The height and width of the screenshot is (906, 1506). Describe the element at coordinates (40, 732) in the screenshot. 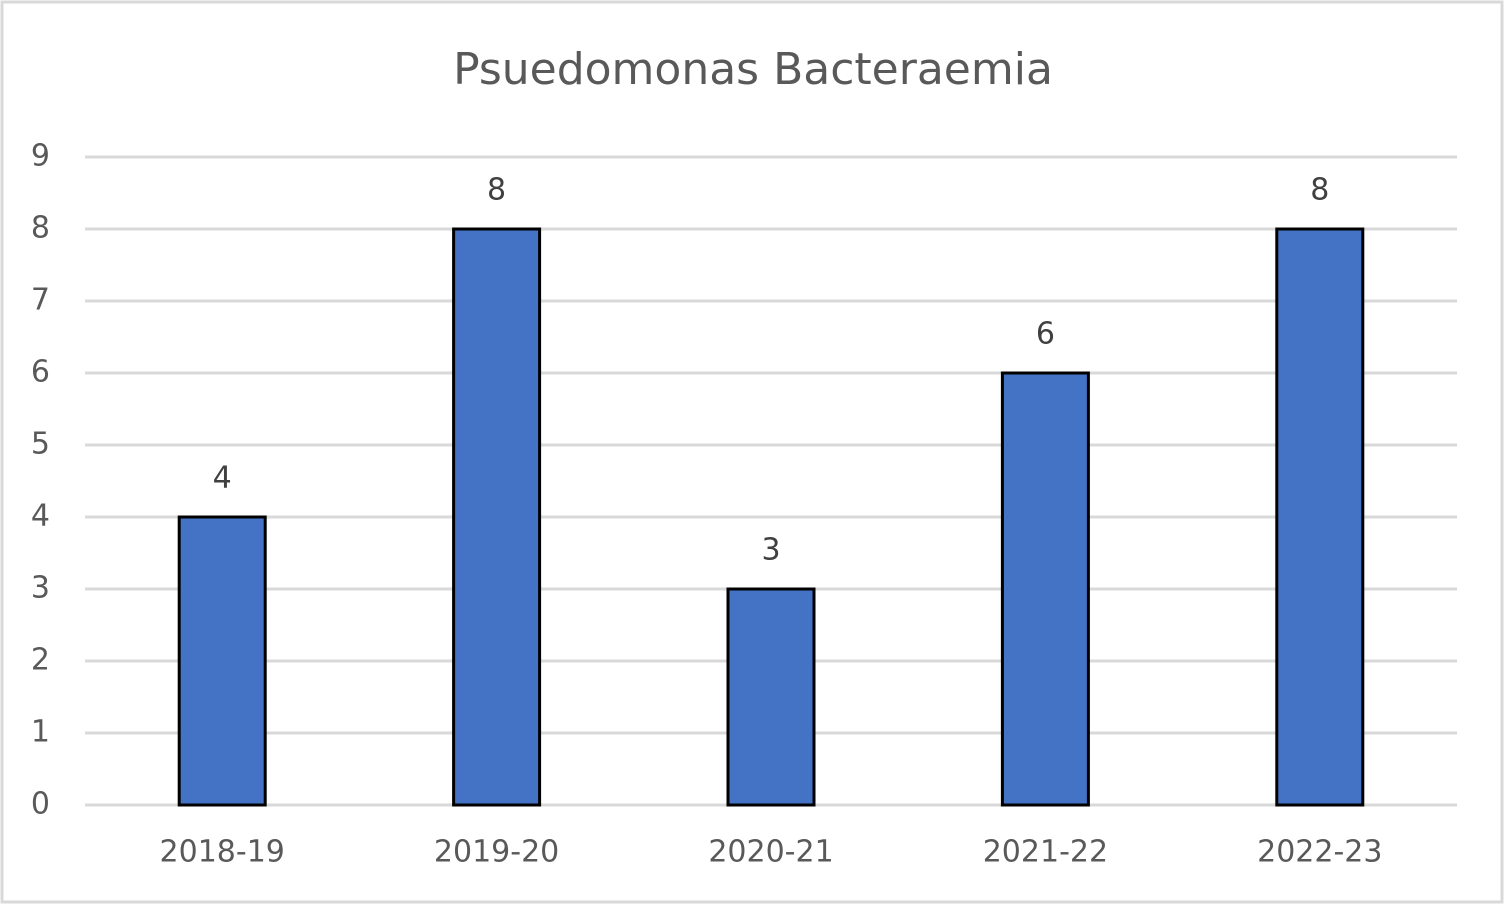

I see `y-tick-label: 1` at that location.